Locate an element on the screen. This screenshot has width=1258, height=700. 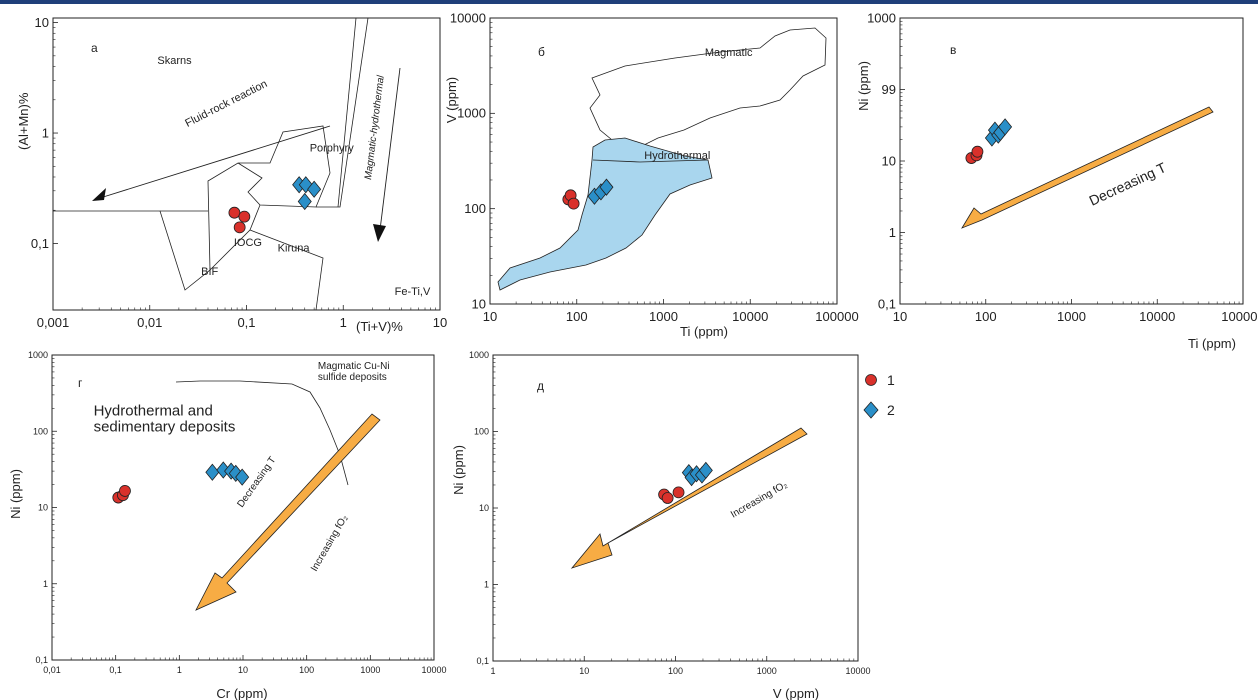
panel-d-letter: г is located at coordinates (80, 383).